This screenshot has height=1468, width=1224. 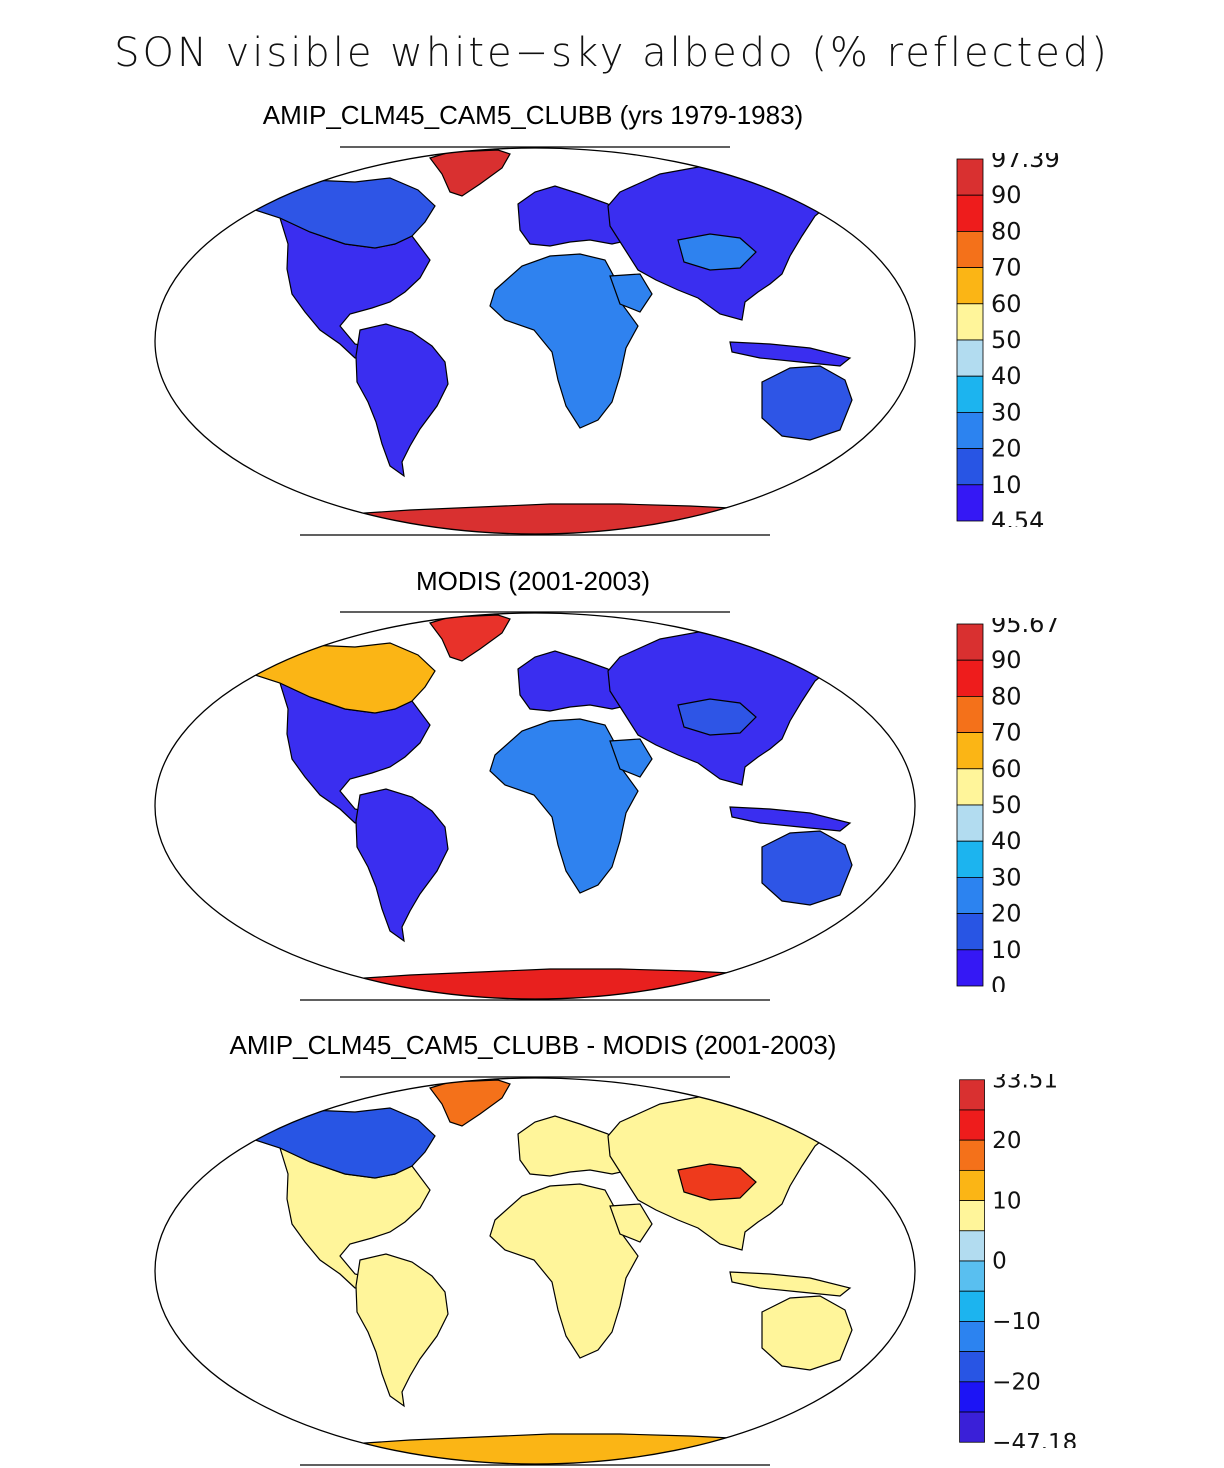 What do you see at coordinates (533, 115) in the screenshot?
I see `panel-title-model: AMIP_CLM45_CAM5_CLUBB (yrs 1979-1983)` at bounding box center [533, 115].